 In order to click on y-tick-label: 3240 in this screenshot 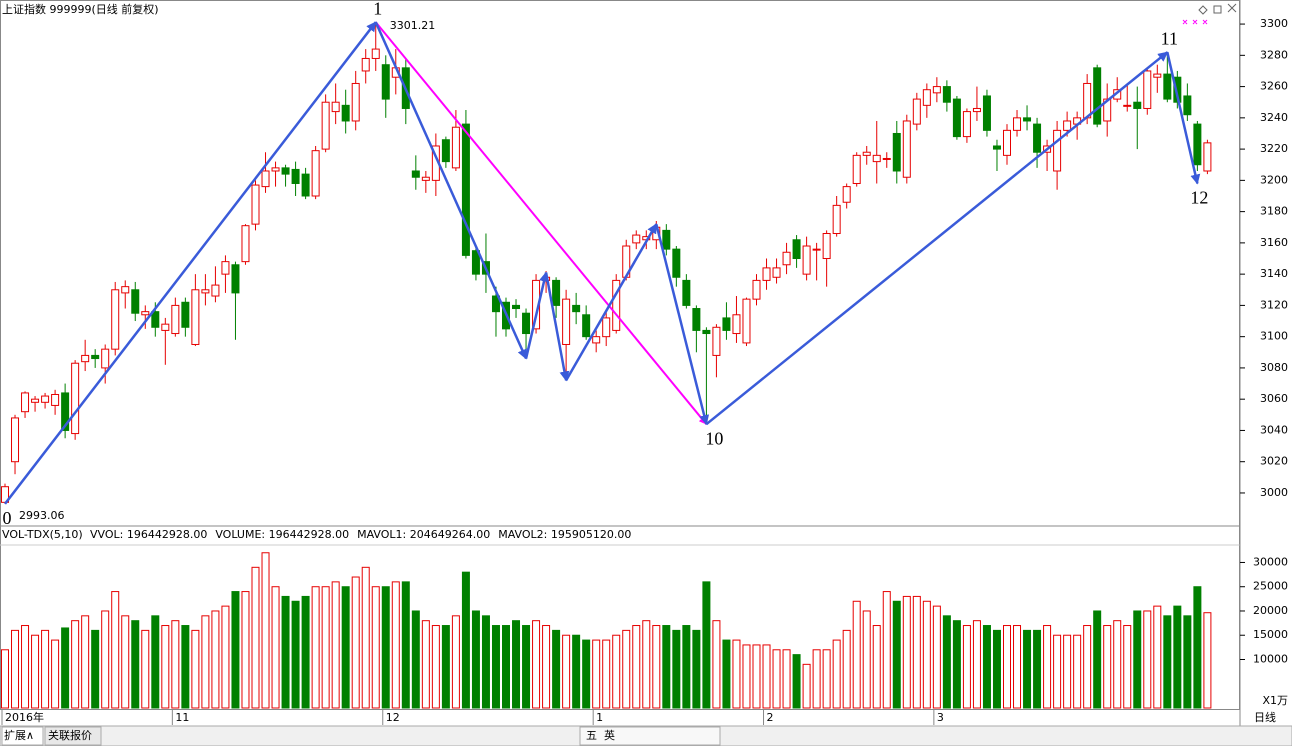, I will do `click(1274, 117)`.